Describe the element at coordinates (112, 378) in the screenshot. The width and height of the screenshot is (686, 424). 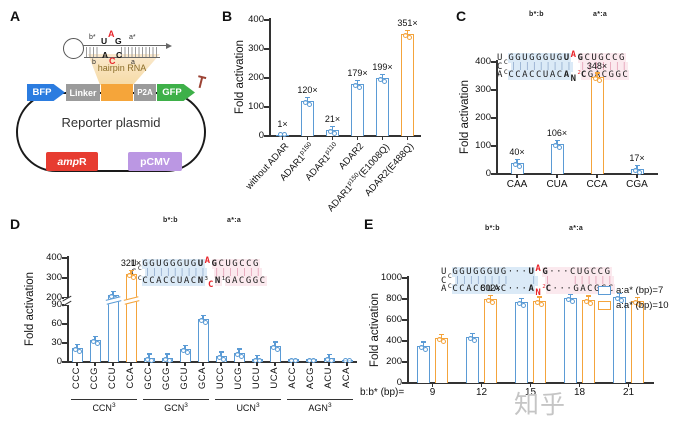
I see `x-tick-label: CCU` at that location.